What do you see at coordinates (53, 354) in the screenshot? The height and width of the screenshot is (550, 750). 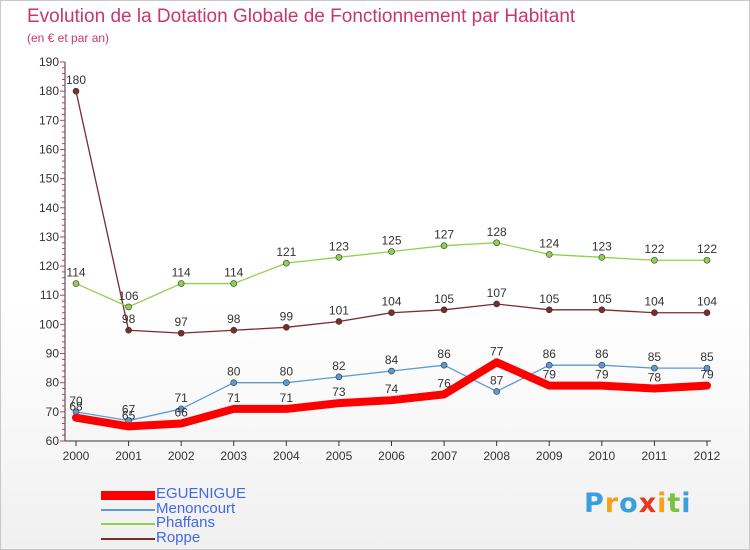 I see `y-tick-label: 90` at bounding box center [53, 354].